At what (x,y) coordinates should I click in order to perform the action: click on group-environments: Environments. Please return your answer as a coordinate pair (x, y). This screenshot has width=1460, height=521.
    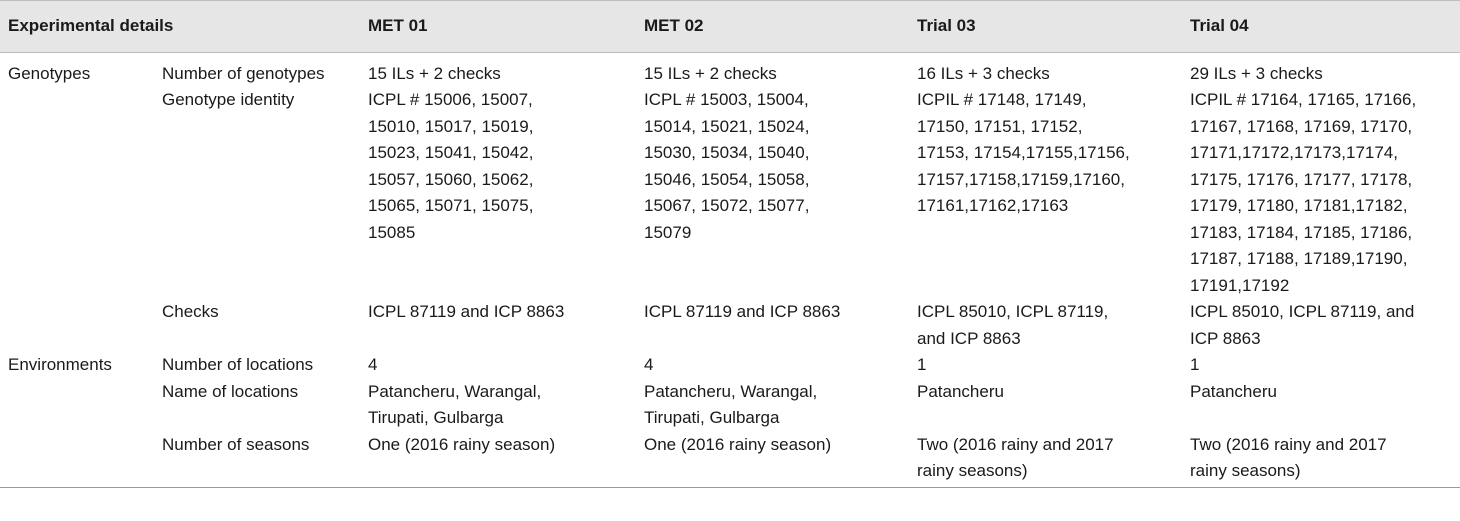
    Looking at the image, I should click on (60, 364).